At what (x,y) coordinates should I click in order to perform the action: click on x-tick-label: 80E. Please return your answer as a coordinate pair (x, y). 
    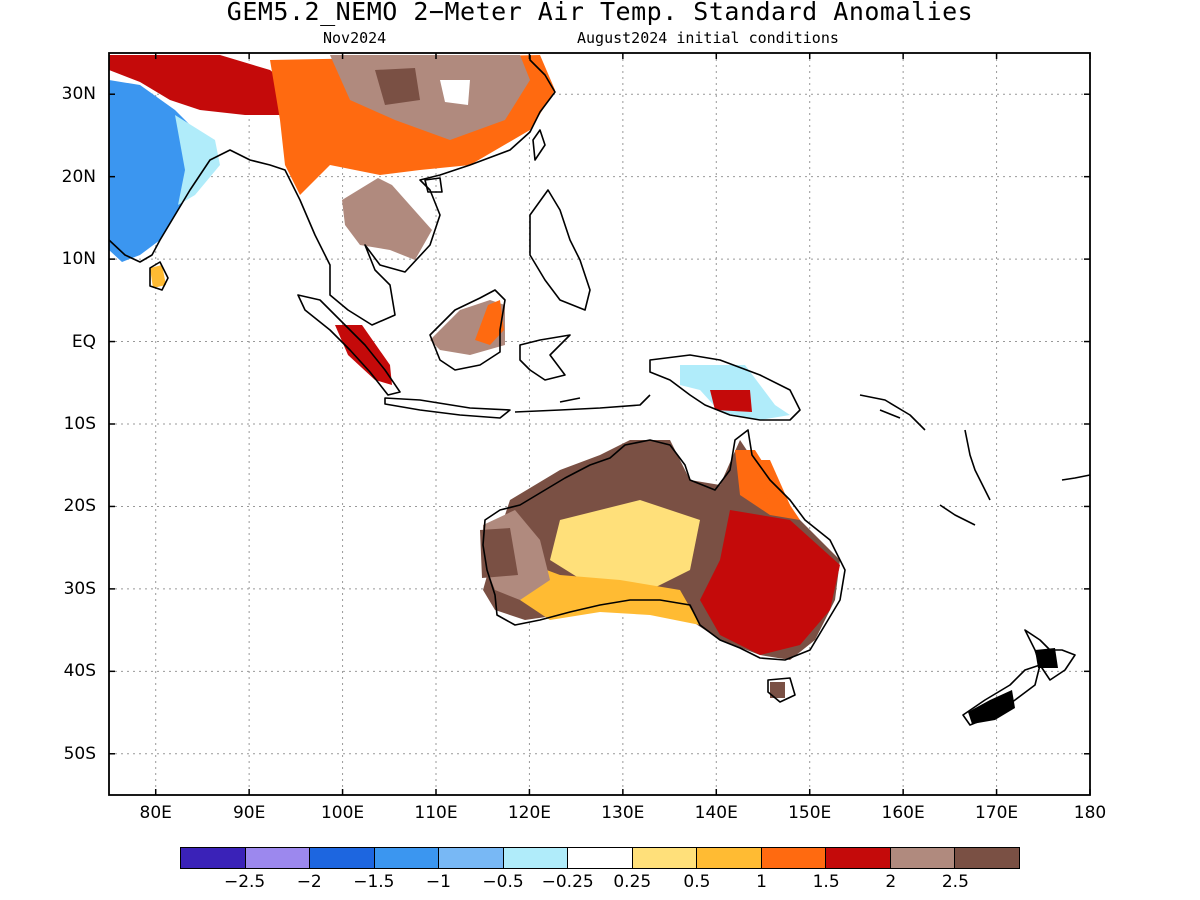
    Looking at the image, I should click on (155, 813).